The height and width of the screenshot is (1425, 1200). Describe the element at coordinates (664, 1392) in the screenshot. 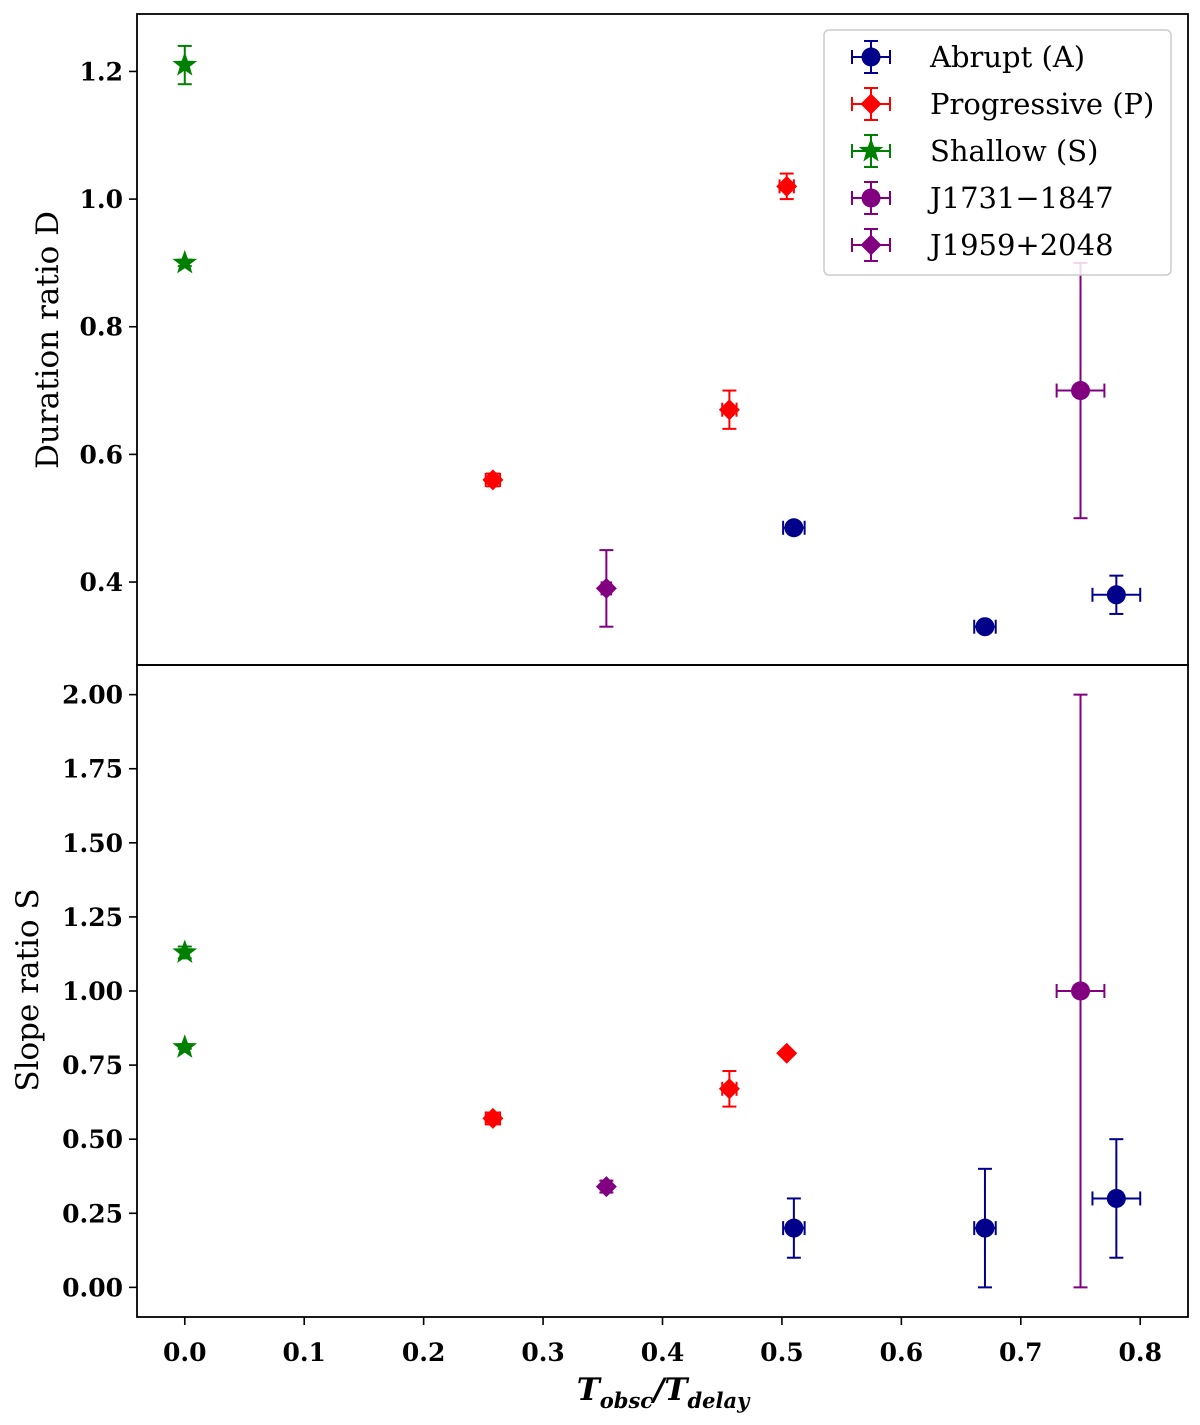

I see `x-axis-label: Tobsc/Tdelay` at that location.